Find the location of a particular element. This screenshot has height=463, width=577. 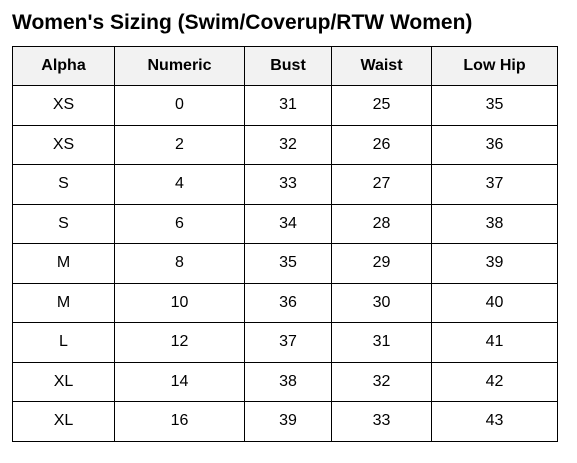

cell-bust: 31 is located at coordinates (288, 105).